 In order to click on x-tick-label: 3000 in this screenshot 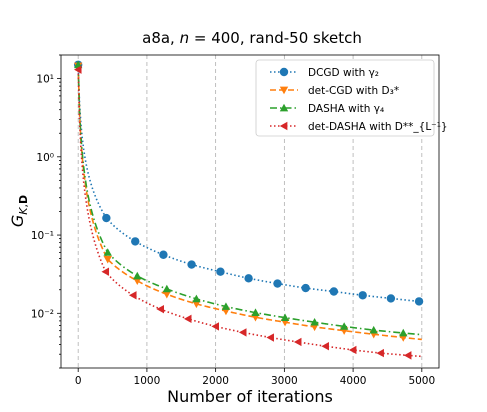, I will do `click(284, 381)`.